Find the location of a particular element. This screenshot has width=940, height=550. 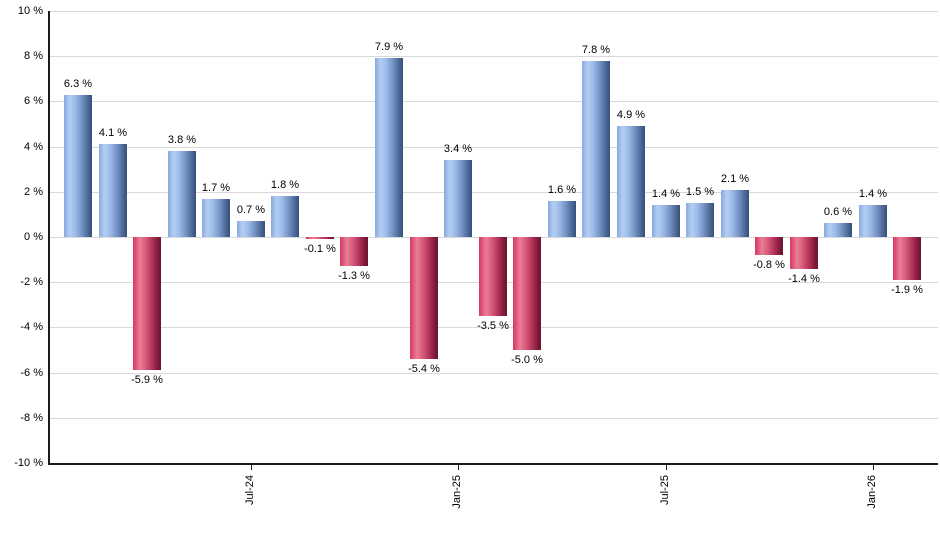

bar-value-label: 1.6 % is located at coordinates (562, 190).